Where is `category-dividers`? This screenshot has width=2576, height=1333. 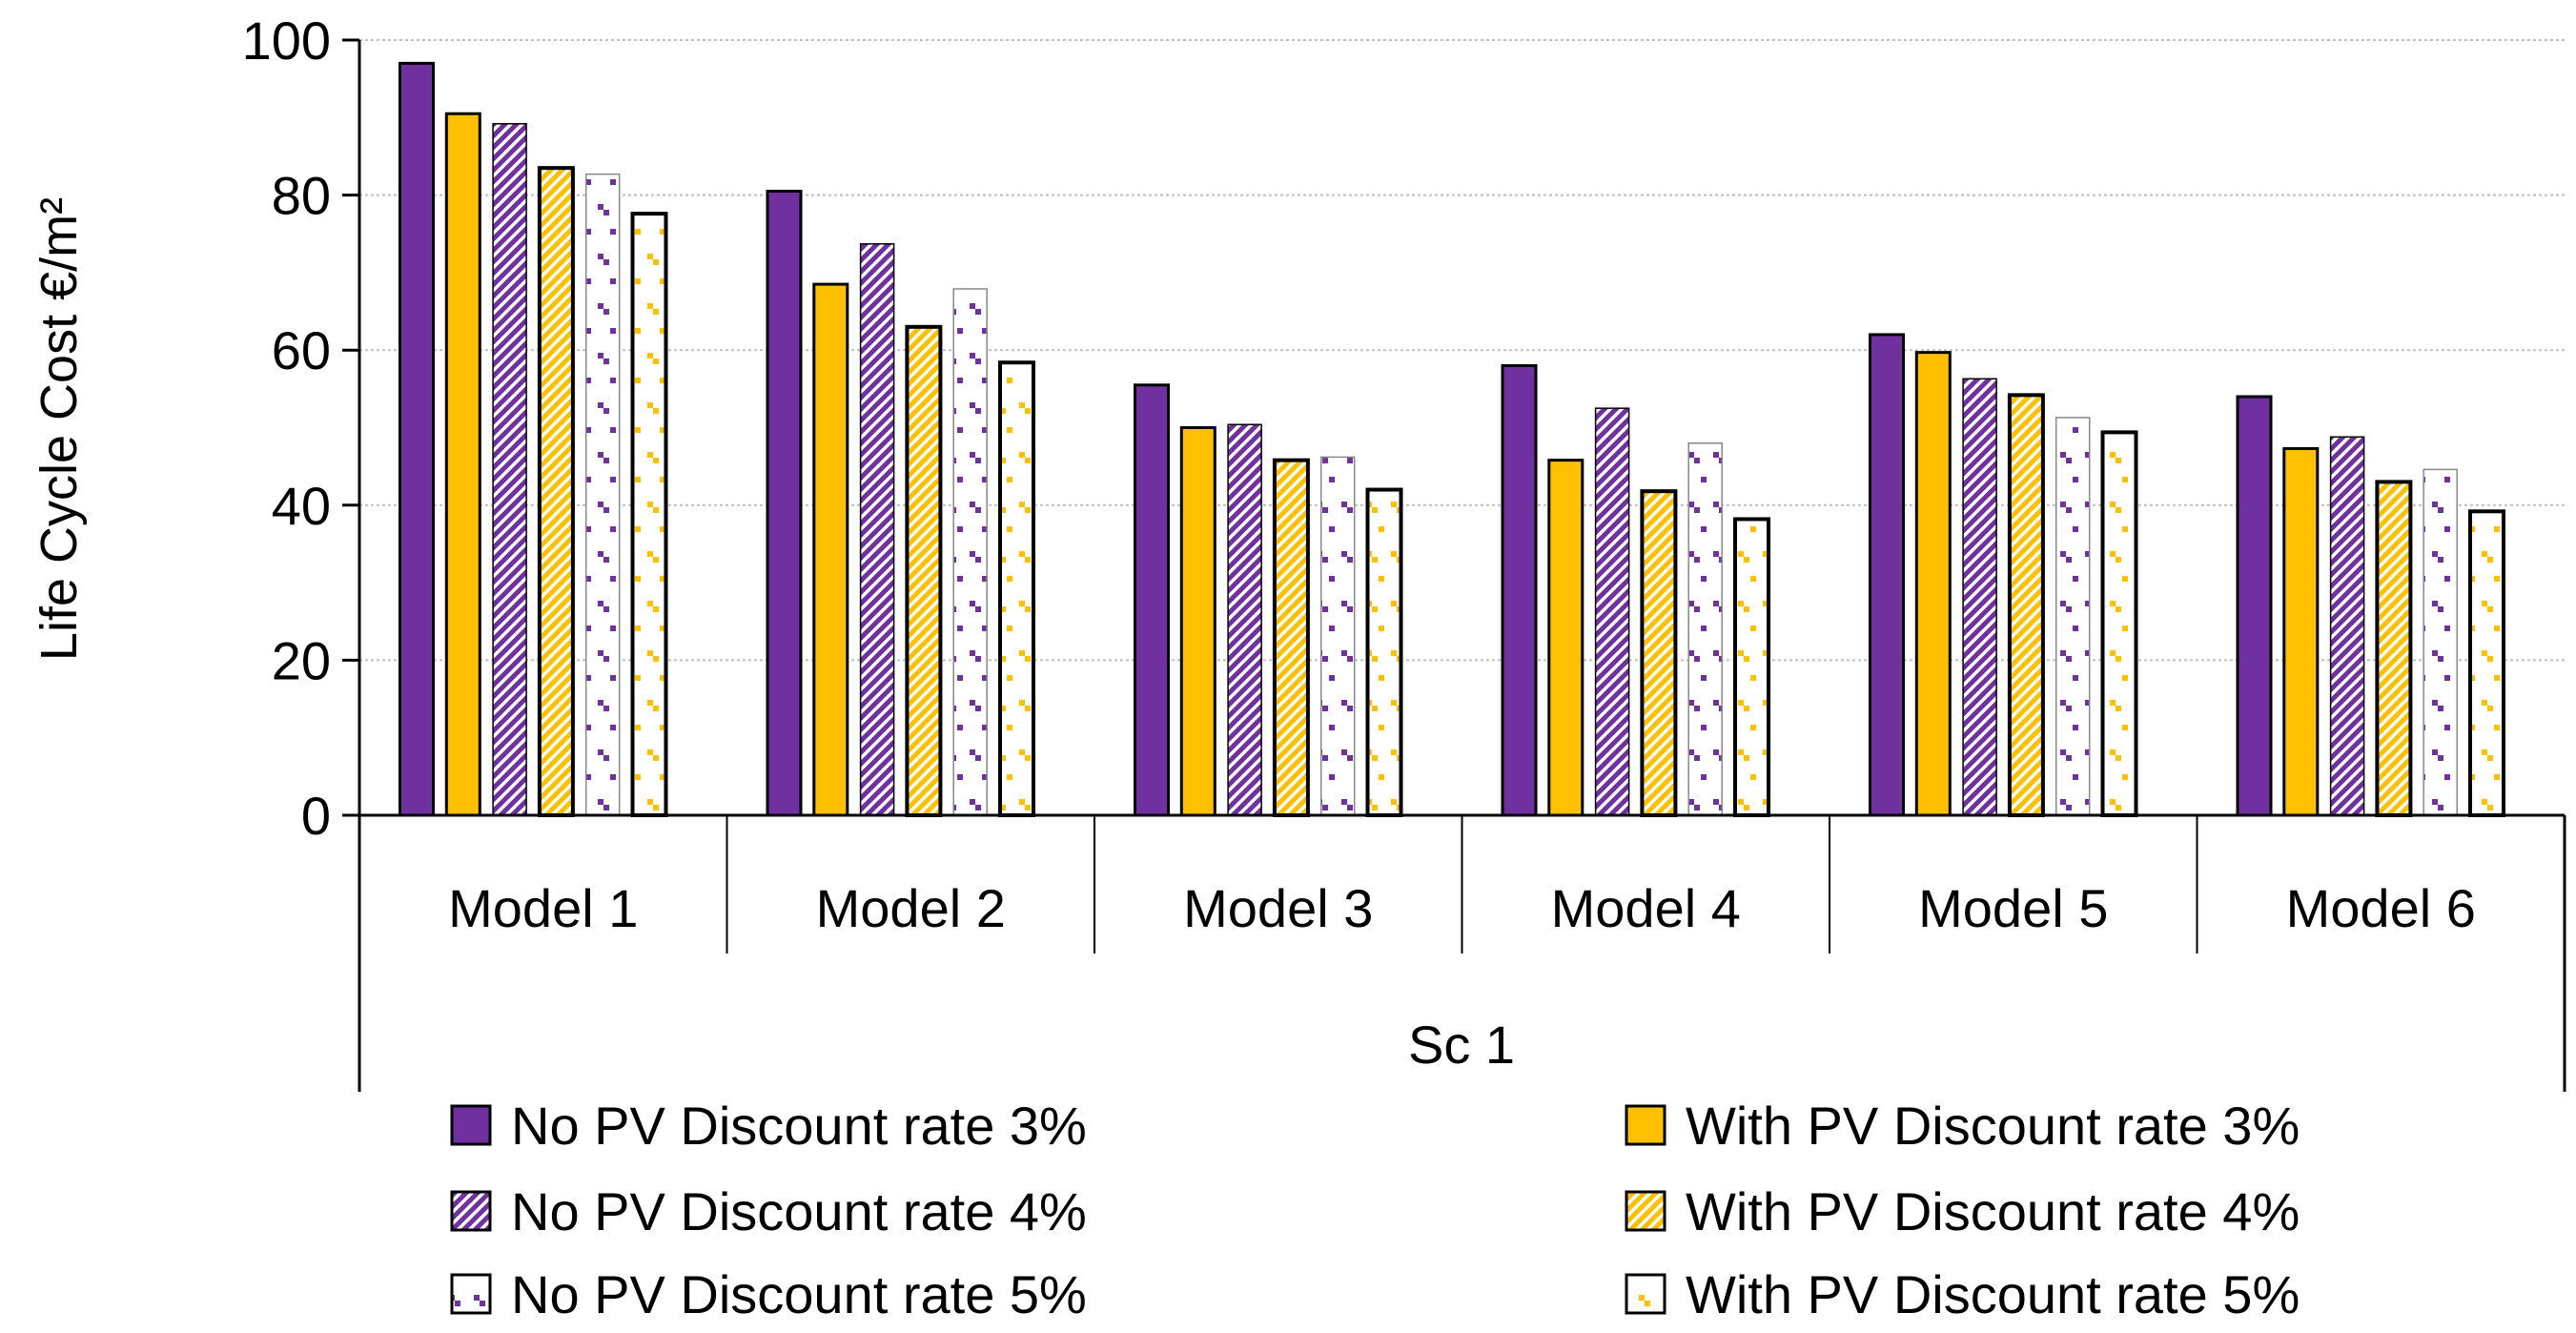 category-dividers is located at coordinates (1462, 884).